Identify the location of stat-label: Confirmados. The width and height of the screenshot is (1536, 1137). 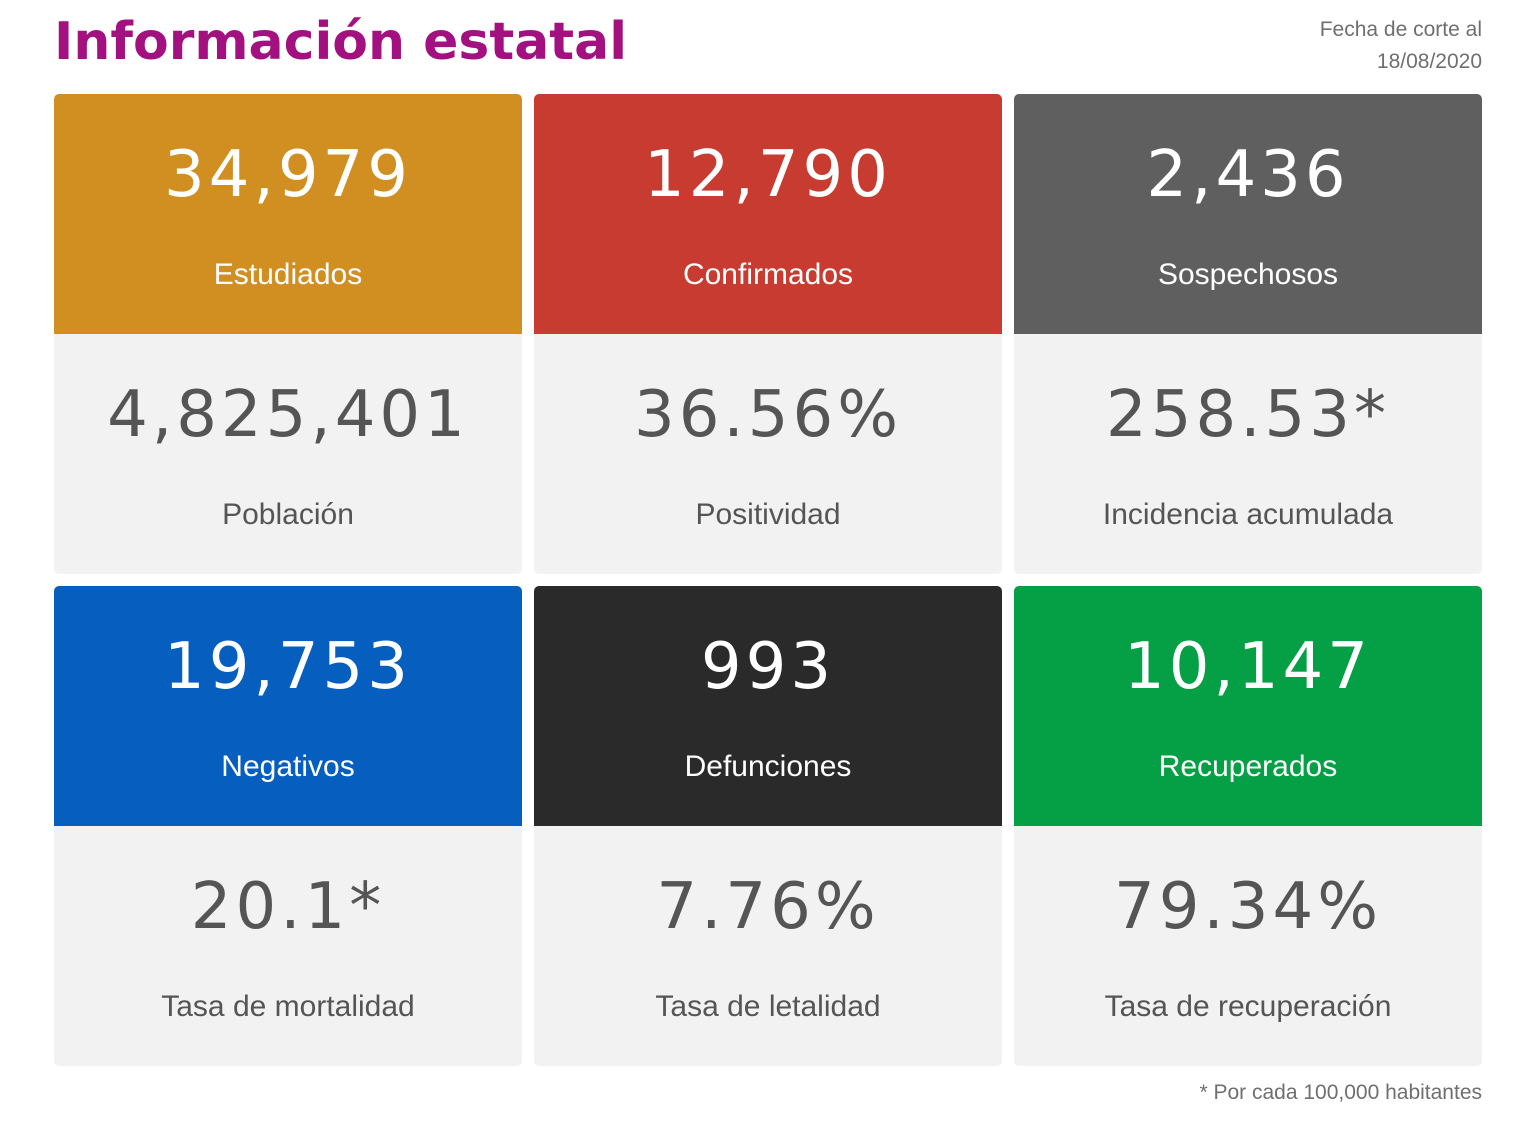
(768, 274).